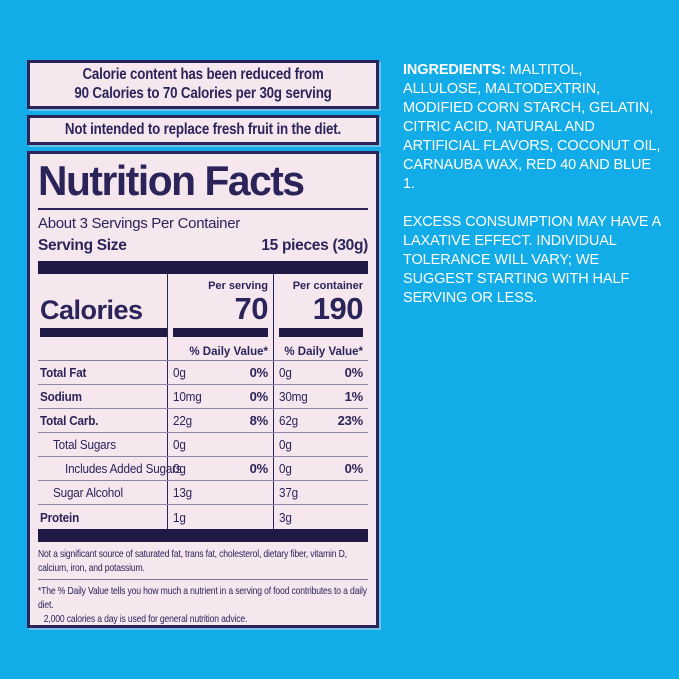 The width and height of the screenshot is (679, 679). What do you see at coordinates (91, 310) in the screenshot?
I see `calories-label: Calories` at bounding box center [91, 310].